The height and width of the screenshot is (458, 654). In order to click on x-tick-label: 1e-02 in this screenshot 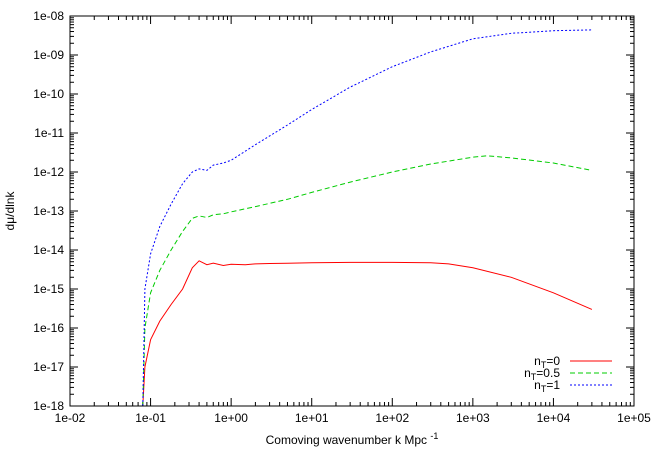, I will do `click(70, 418)`.